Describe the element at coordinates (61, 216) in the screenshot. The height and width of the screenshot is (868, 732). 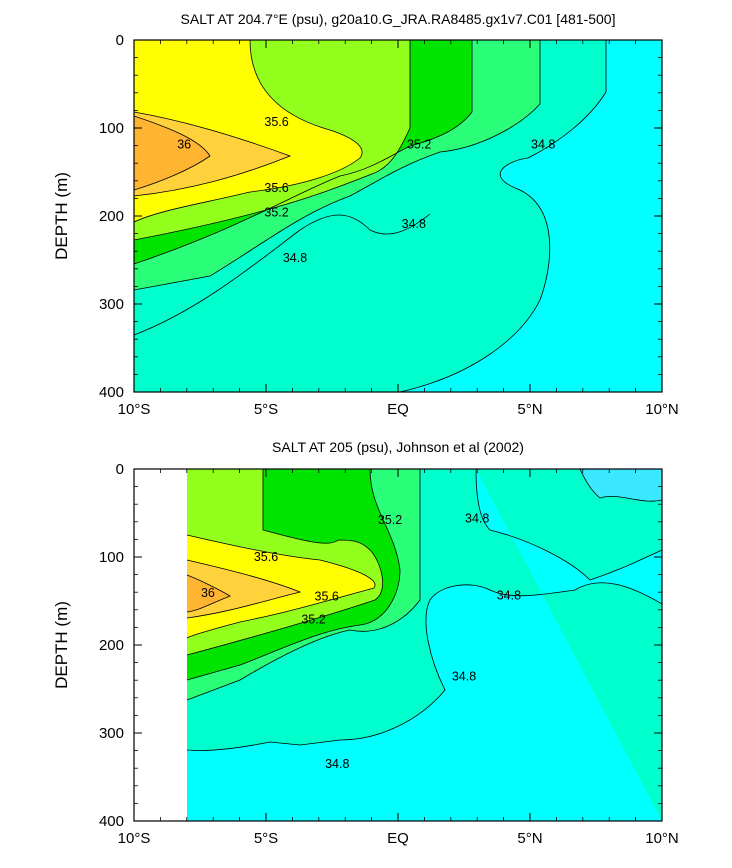
I see `ylabel-top: DEPTH (m)` at that location.